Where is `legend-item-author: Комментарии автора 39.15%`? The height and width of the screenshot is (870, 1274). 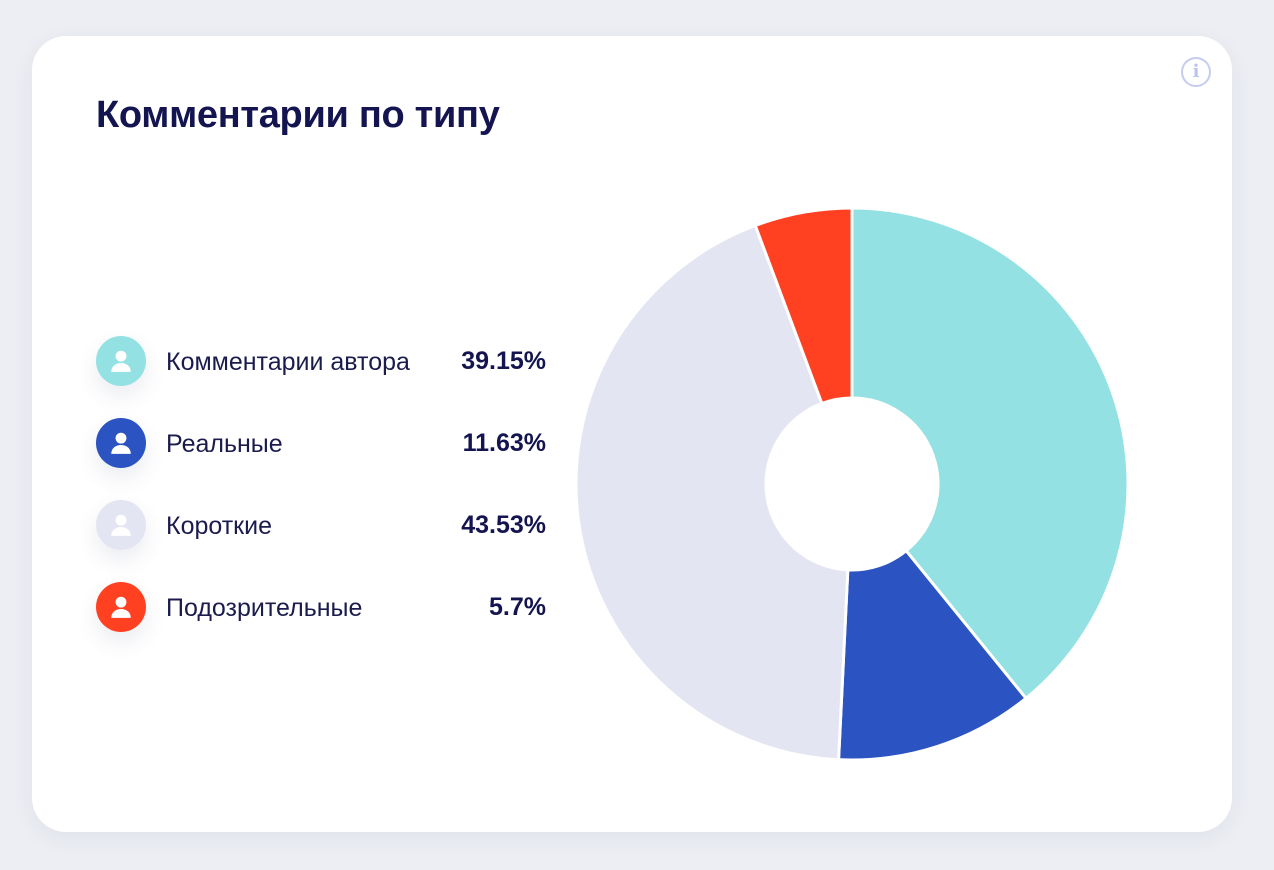
legend-item-author: Комментарии автора 39.15% is located at coordinates (321, 377).